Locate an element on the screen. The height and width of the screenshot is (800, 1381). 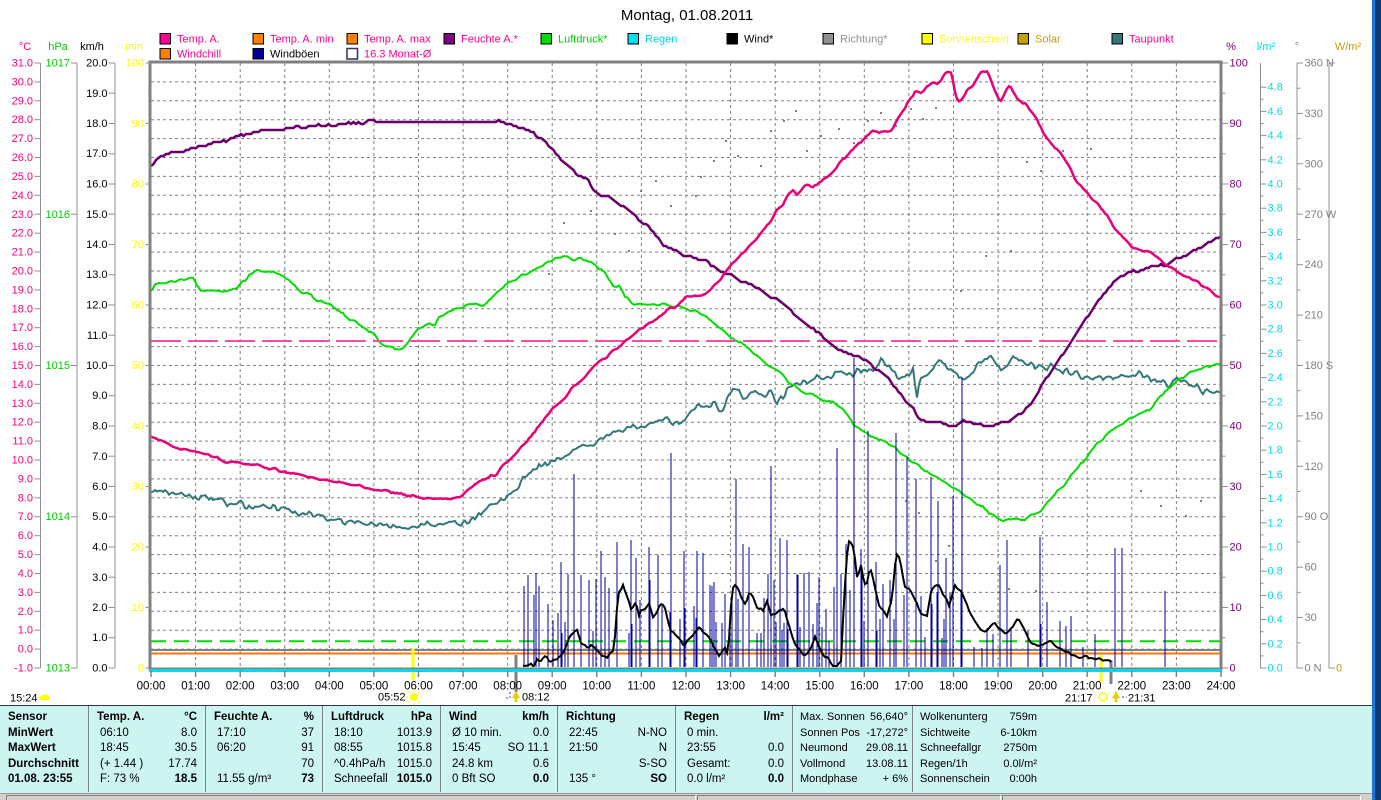
svg-text: 09:00 is located at coordinates (552, 687).